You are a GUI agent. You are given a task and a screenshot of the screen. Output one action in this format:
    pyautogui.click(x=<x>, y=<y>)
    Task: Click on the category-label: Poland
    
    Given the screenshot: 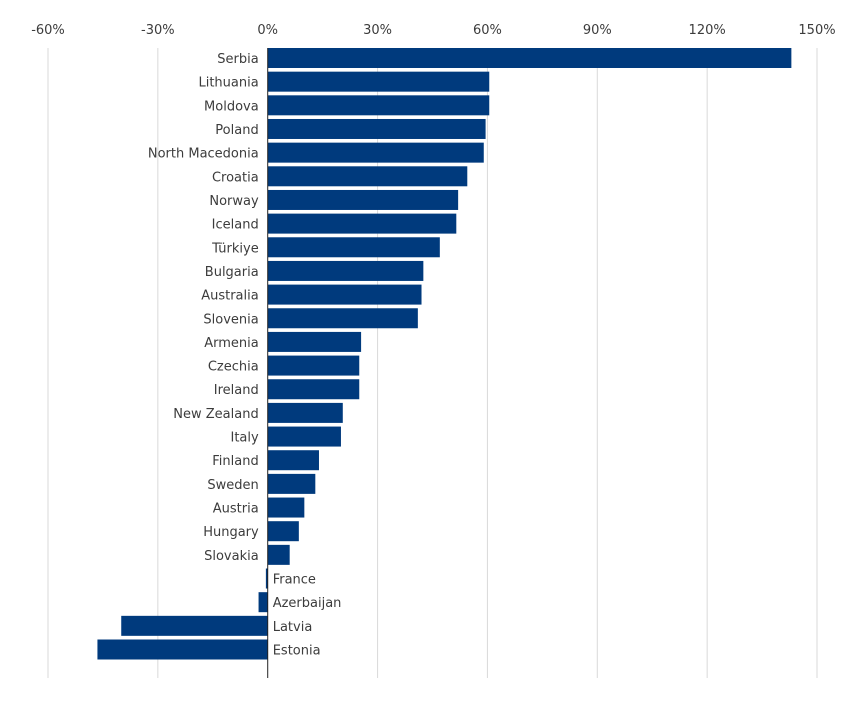 What is the action you would take?
    pyautogui.click(x=236, y=130)
    